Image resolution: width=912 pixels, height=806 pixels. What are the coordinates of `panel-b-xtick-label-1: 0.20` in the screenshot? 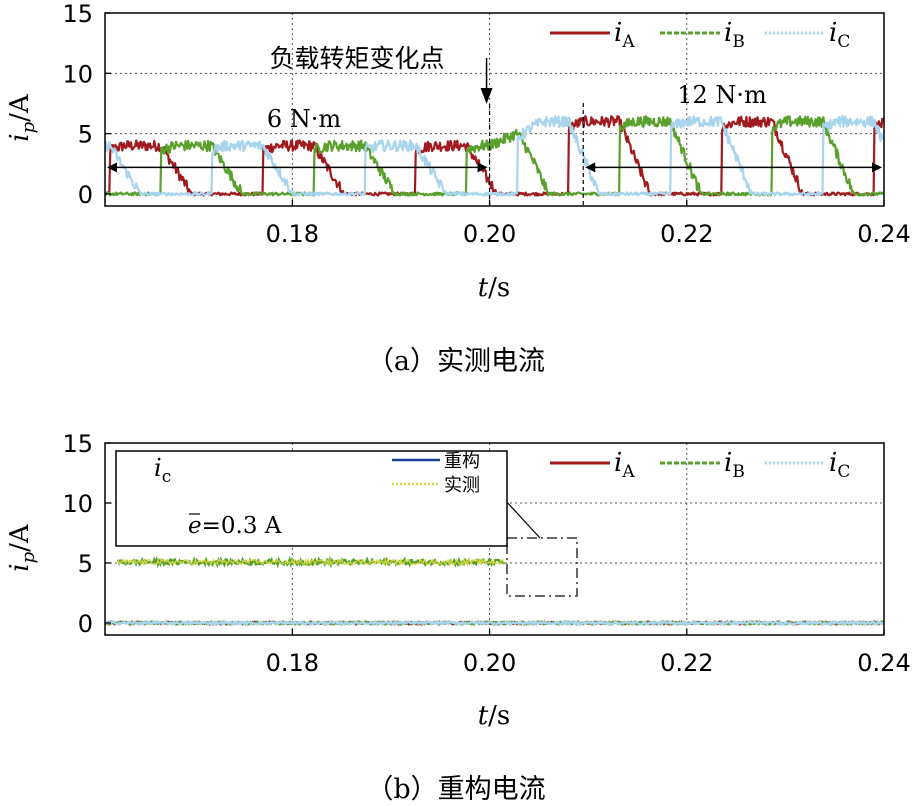 It's located at (489, 663).